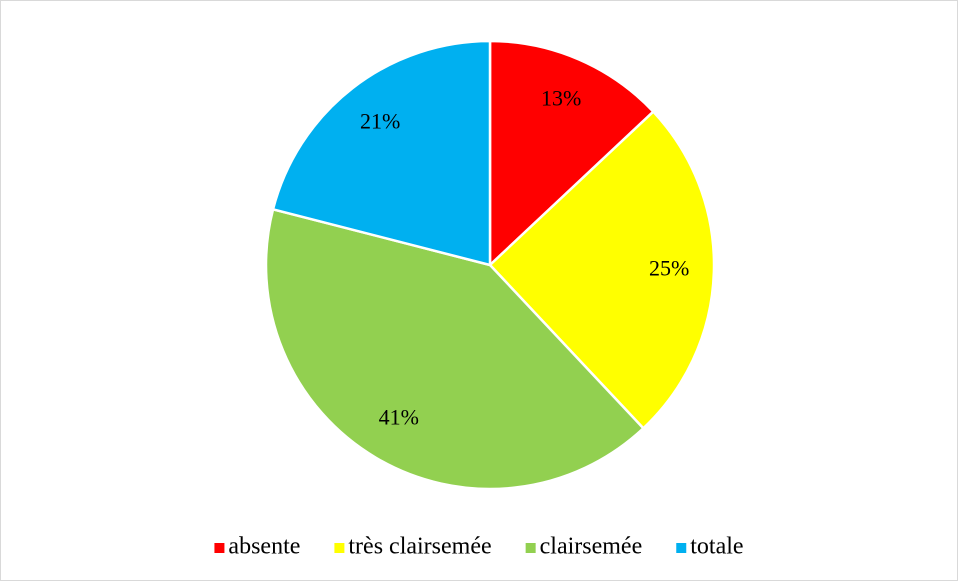  I want to click on legend-label: très clairsemée, so click(419, 547).